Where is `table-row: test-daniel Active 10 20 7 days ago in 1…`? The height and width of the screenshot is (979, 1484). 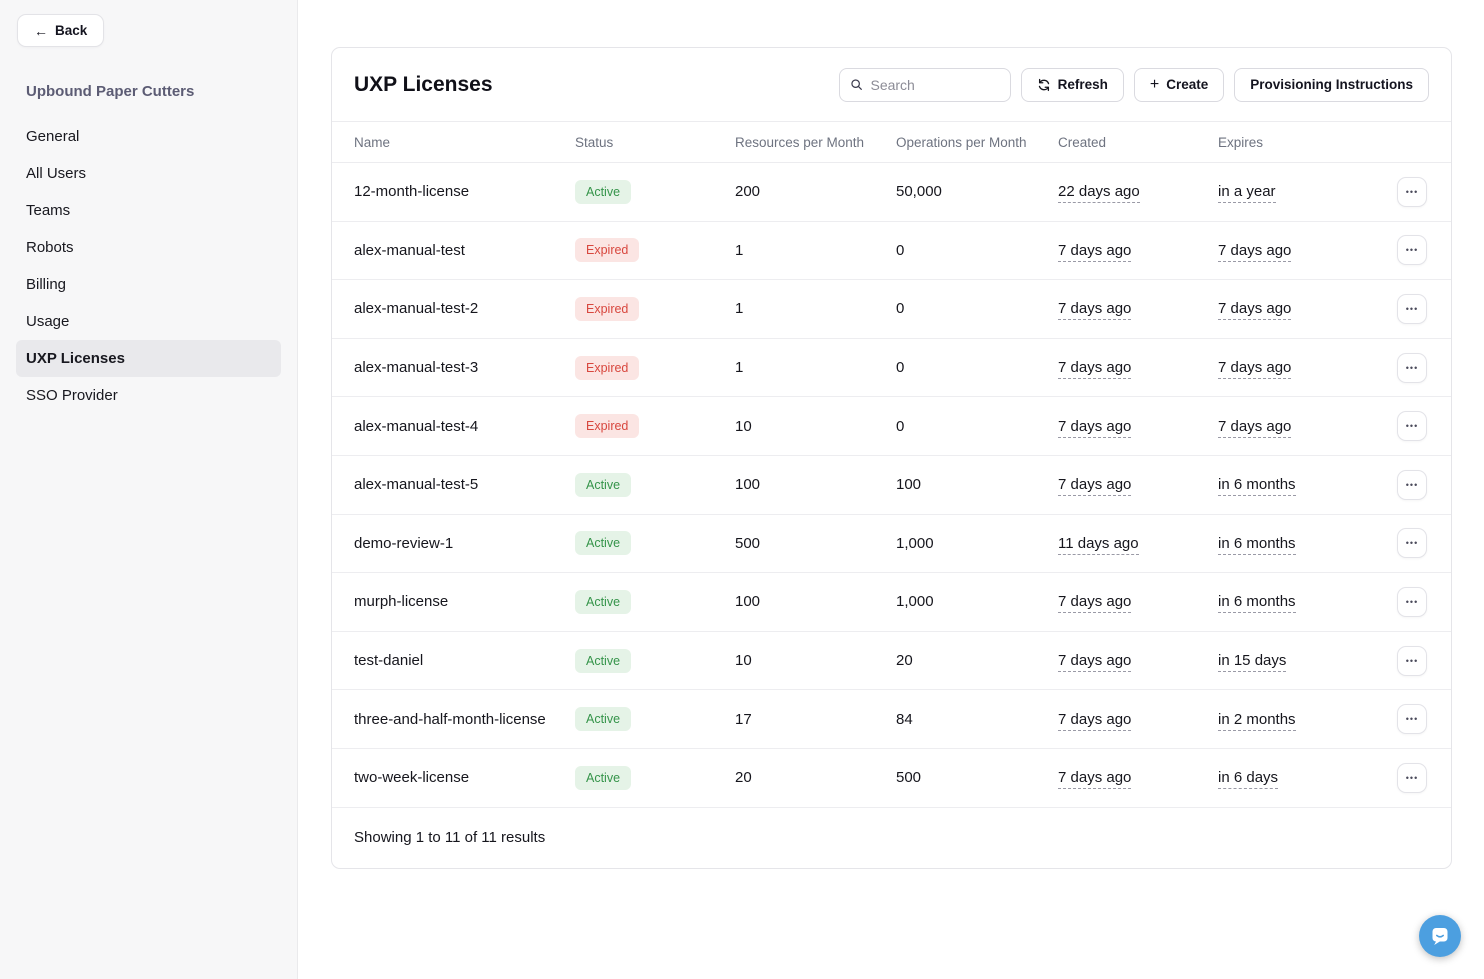 table-row: test-daniel Active 10 20 7 days ago in 1… is located at coordinates (891, 661).